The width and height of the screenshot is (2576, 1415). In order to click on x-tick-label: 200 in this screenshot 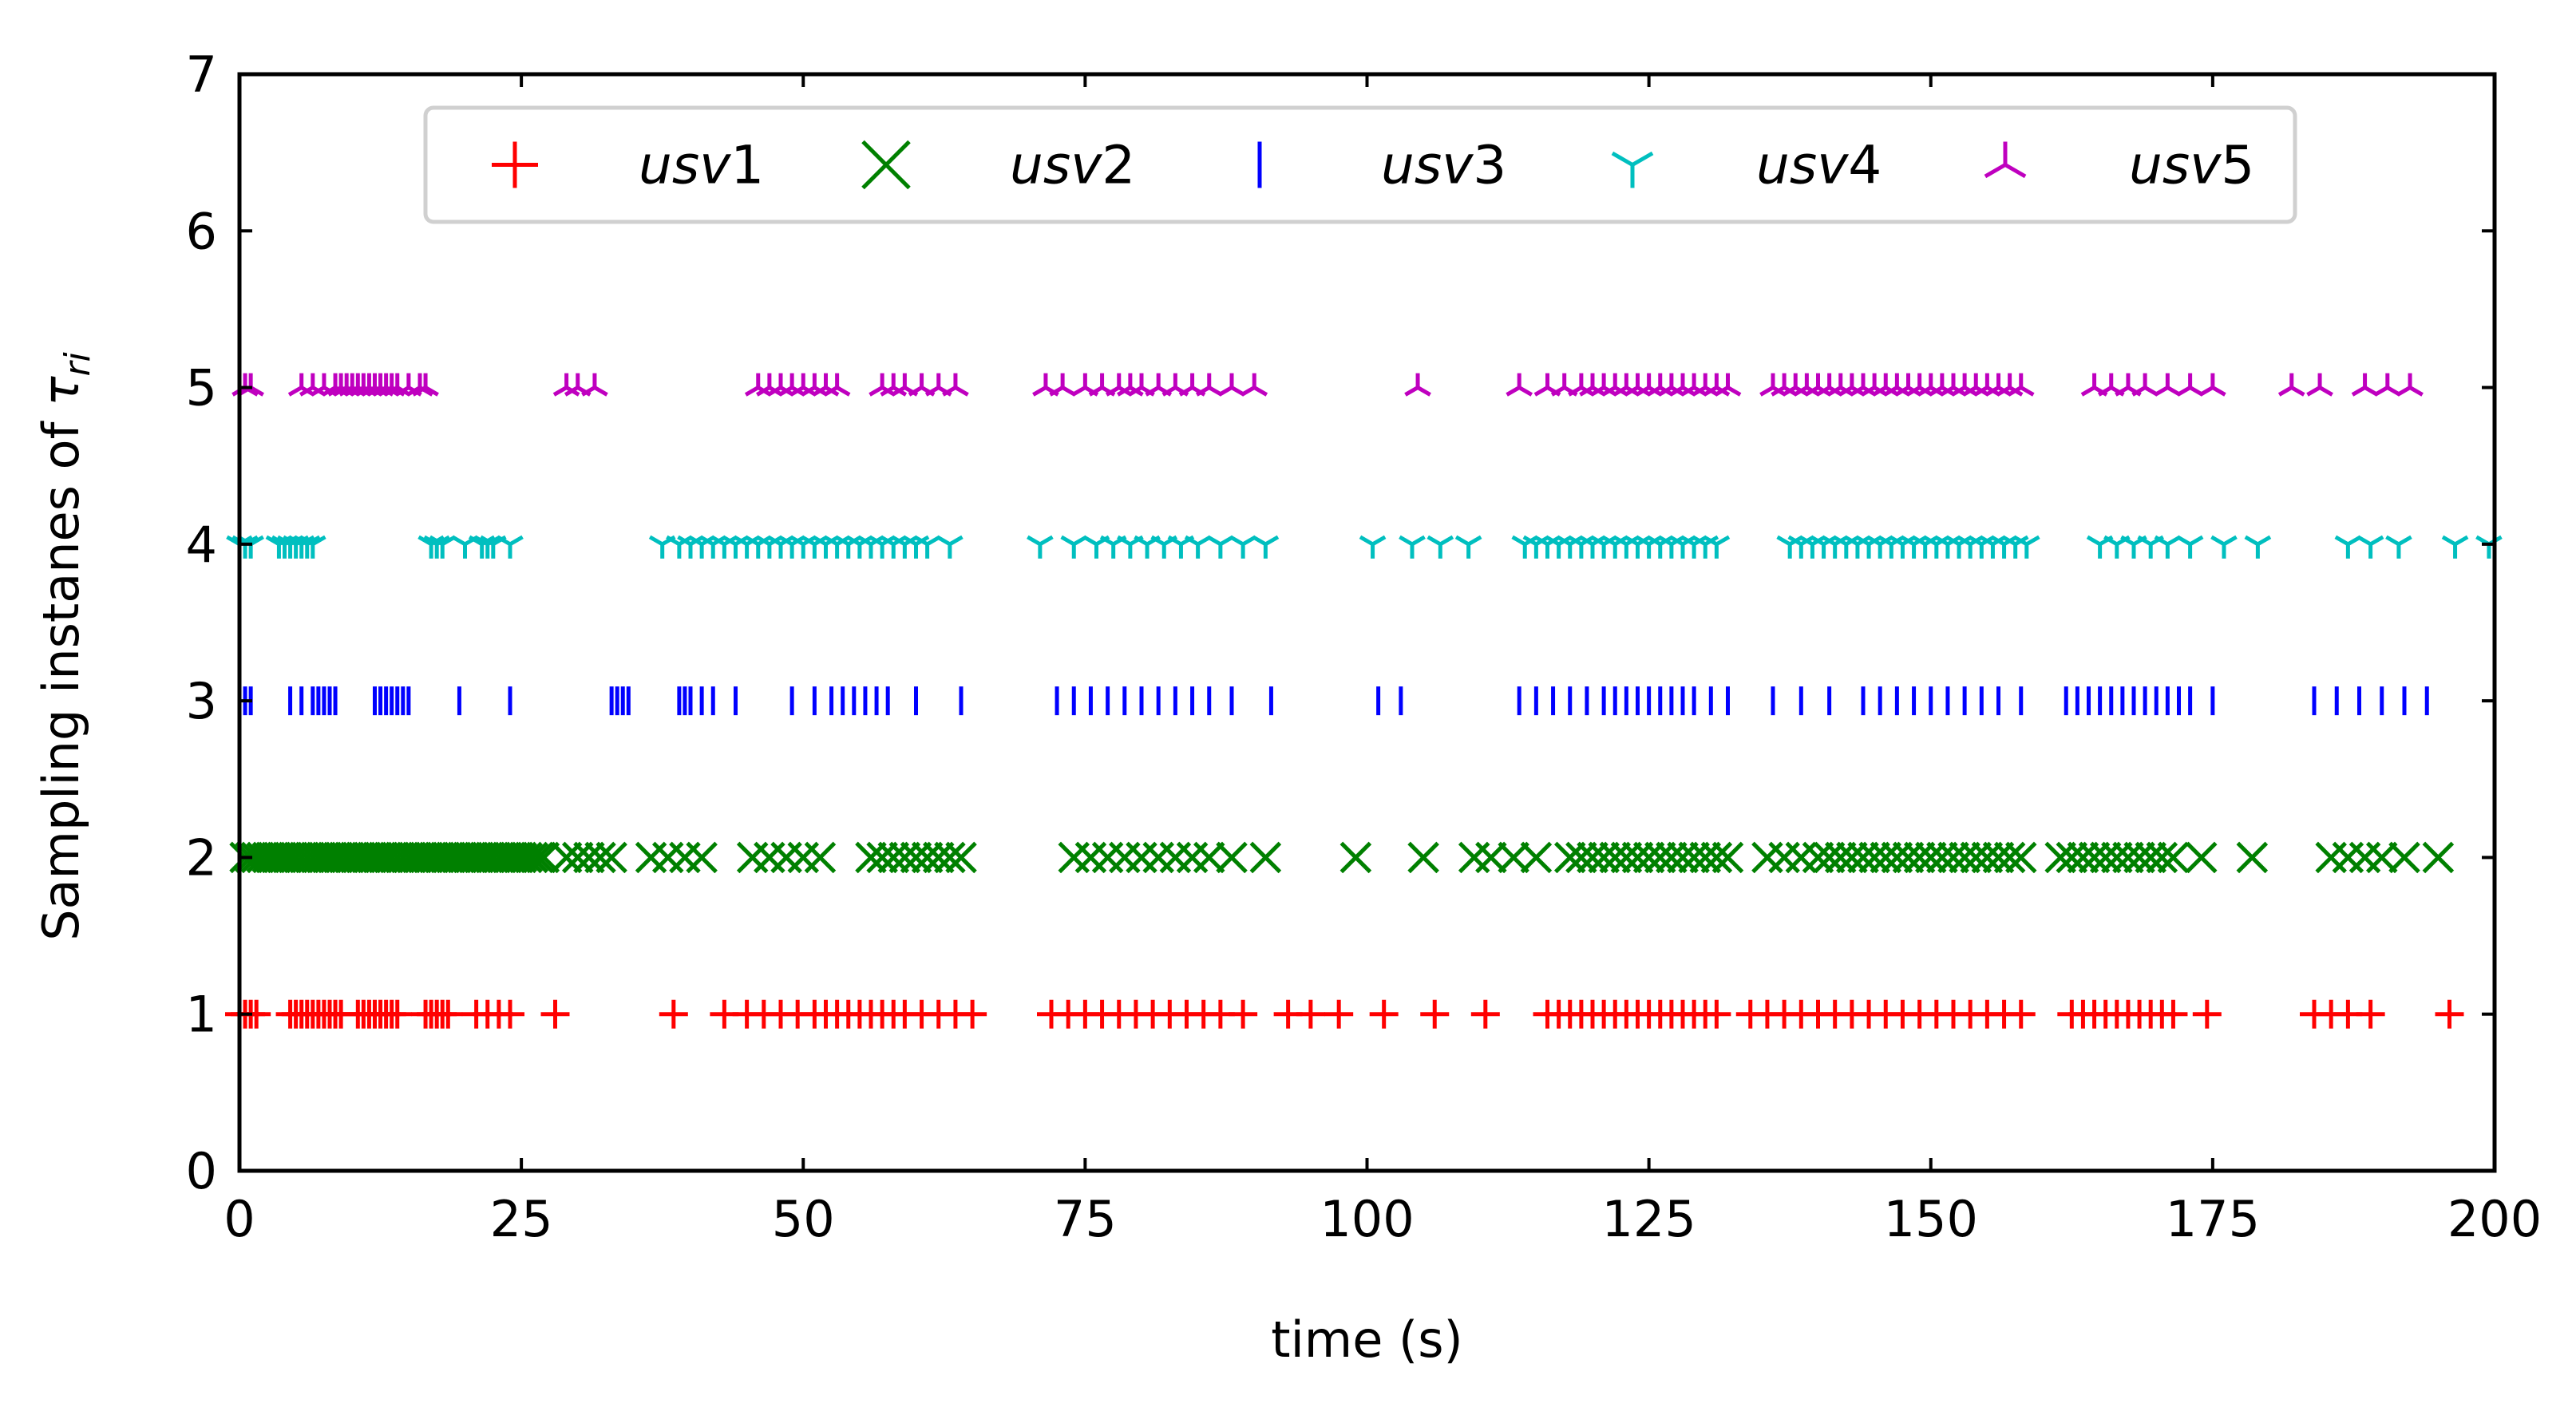, I will do `click(2495, 1219)`.